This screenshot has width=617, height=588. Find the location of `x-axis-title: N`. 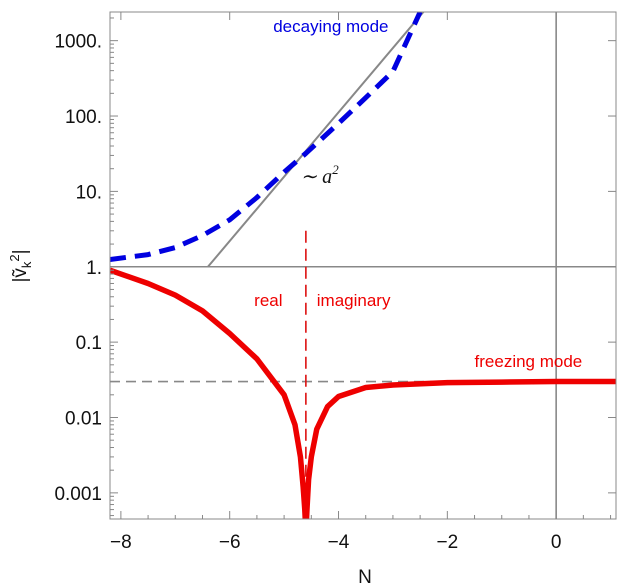

x-axis-title: N is located at coordinates (365, 577).